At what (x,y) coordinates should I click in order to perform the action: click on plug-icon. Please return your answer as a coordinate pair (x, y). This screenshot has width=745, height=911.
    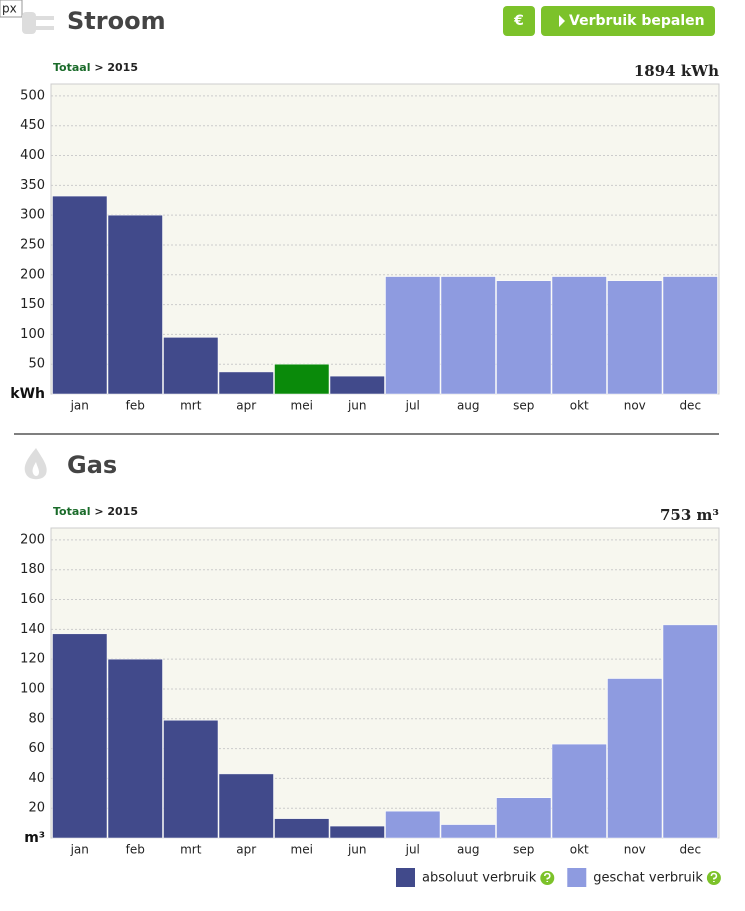
    Looking at the image, I should click on (38, 23).